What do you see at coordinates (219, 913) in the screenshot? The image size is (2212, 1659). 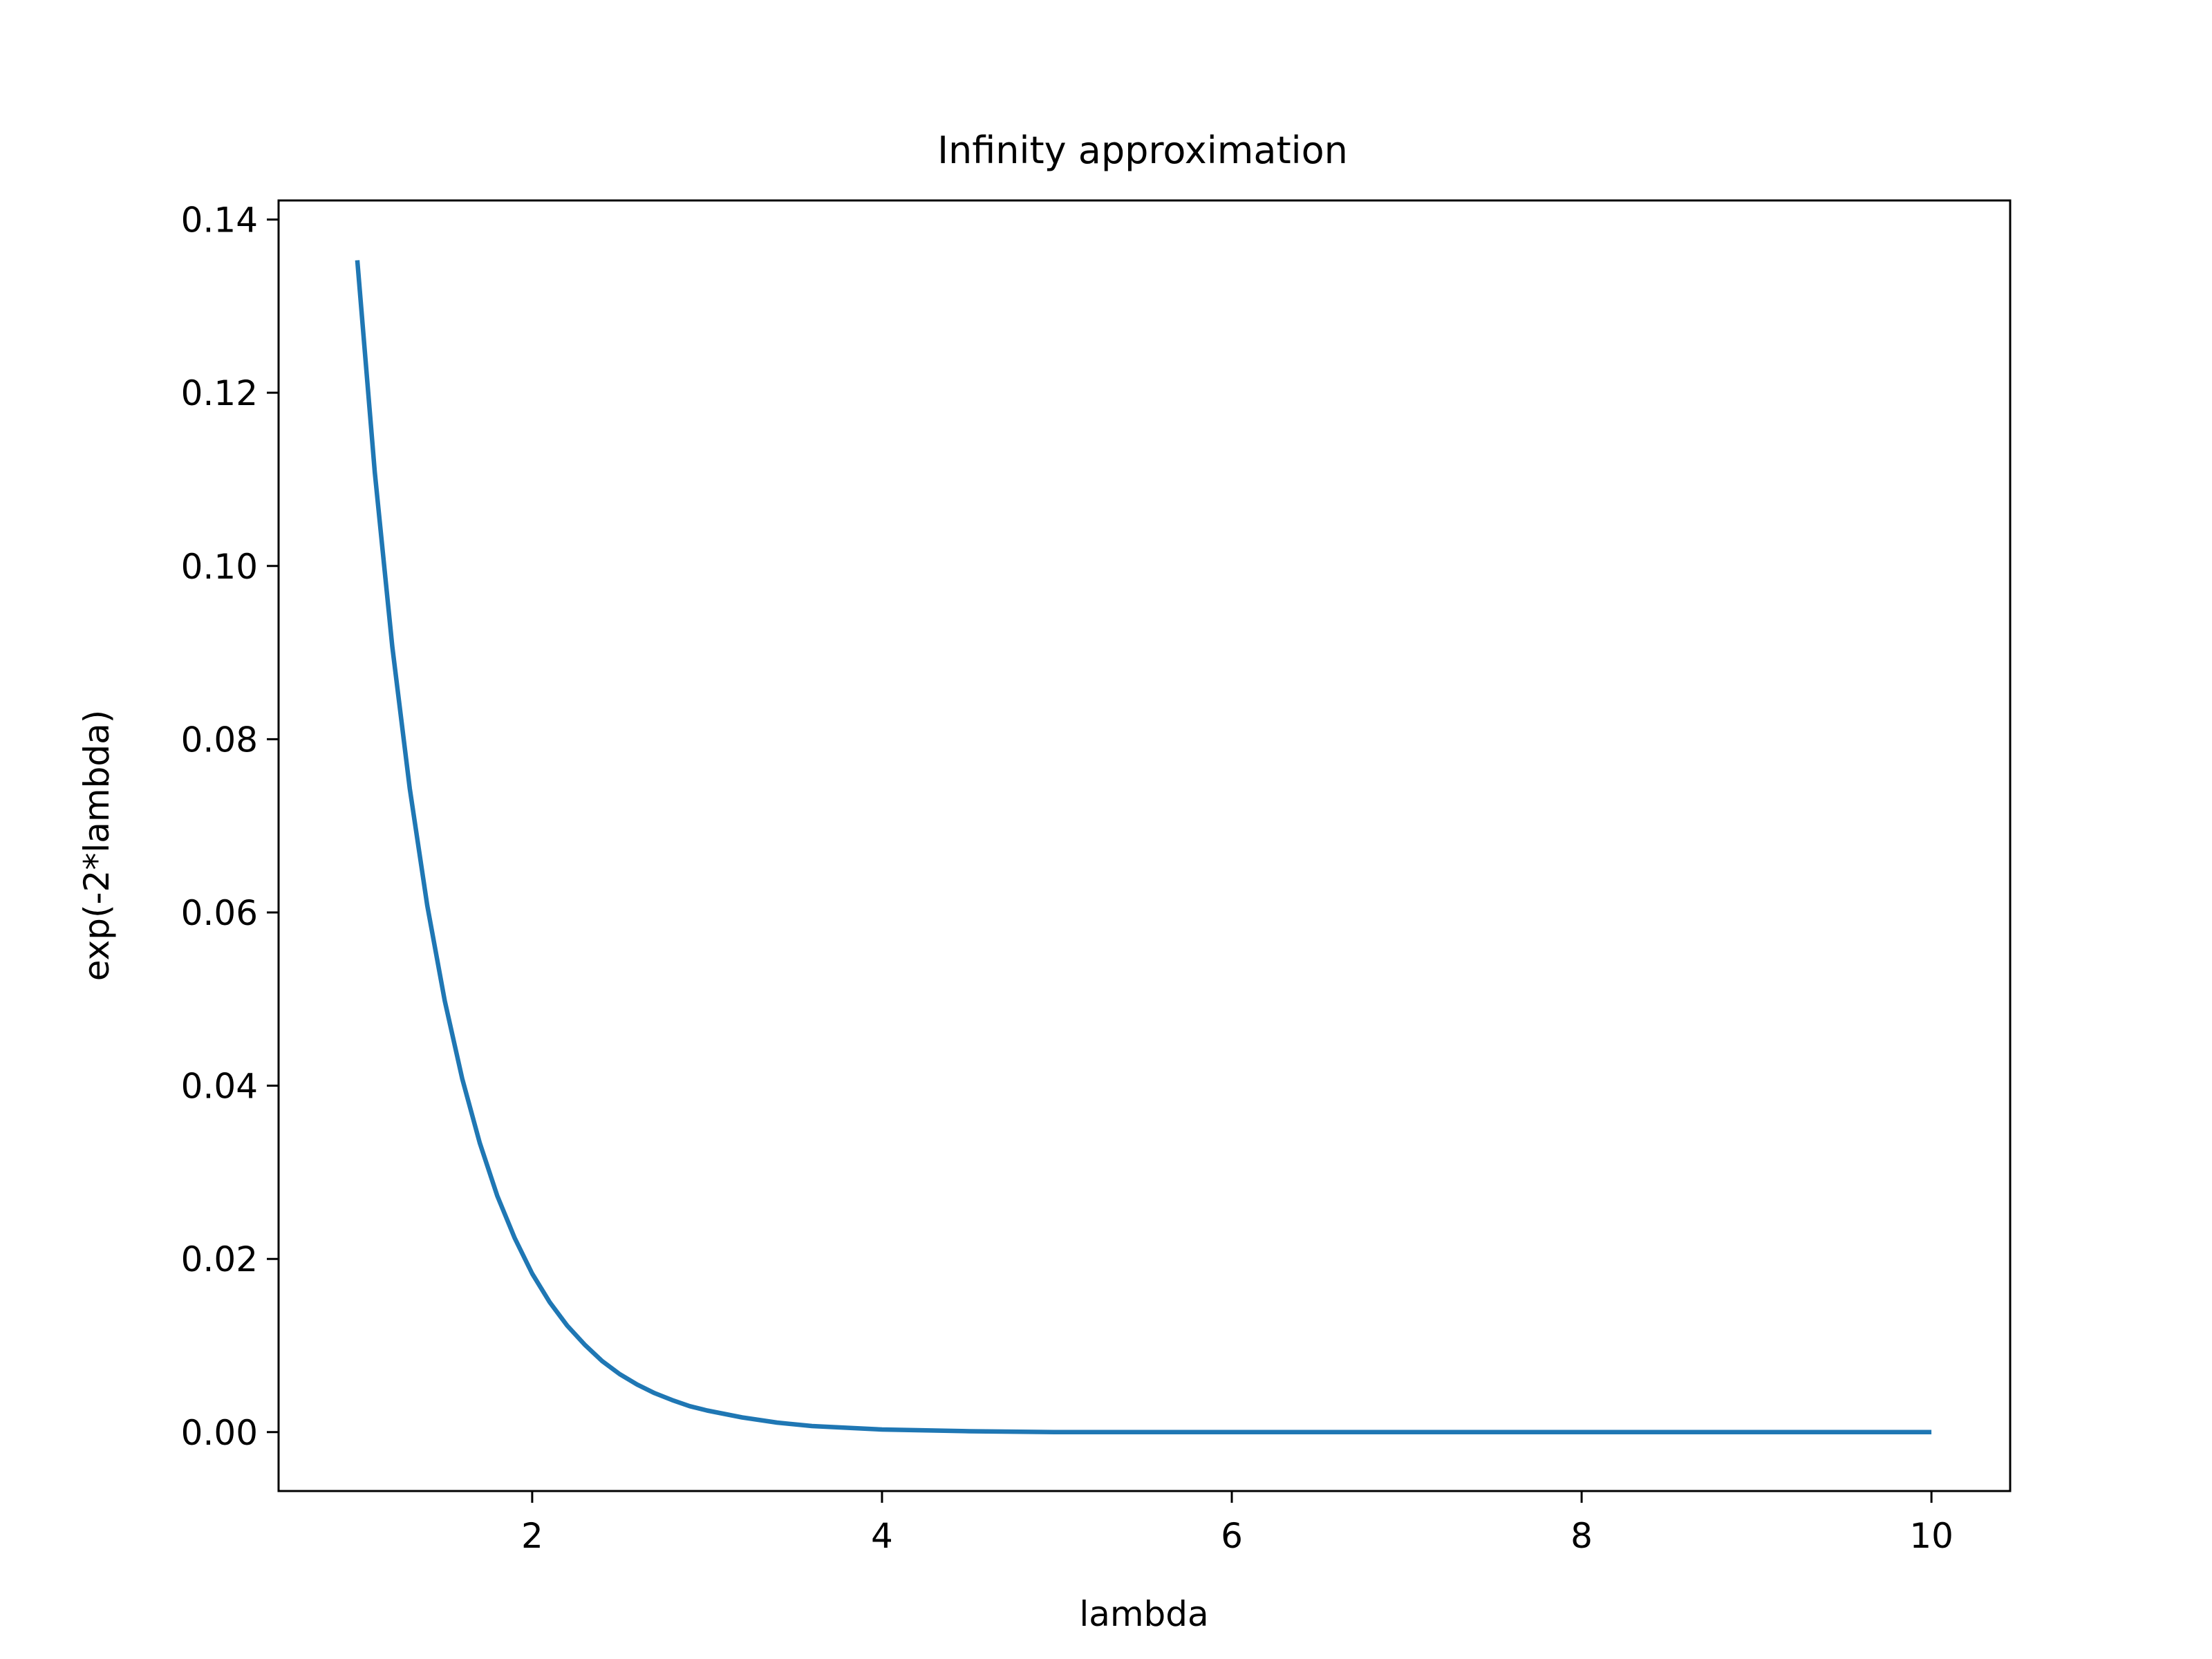 I see `y-tick-label: 0.06` at bounding box center [219, 913].